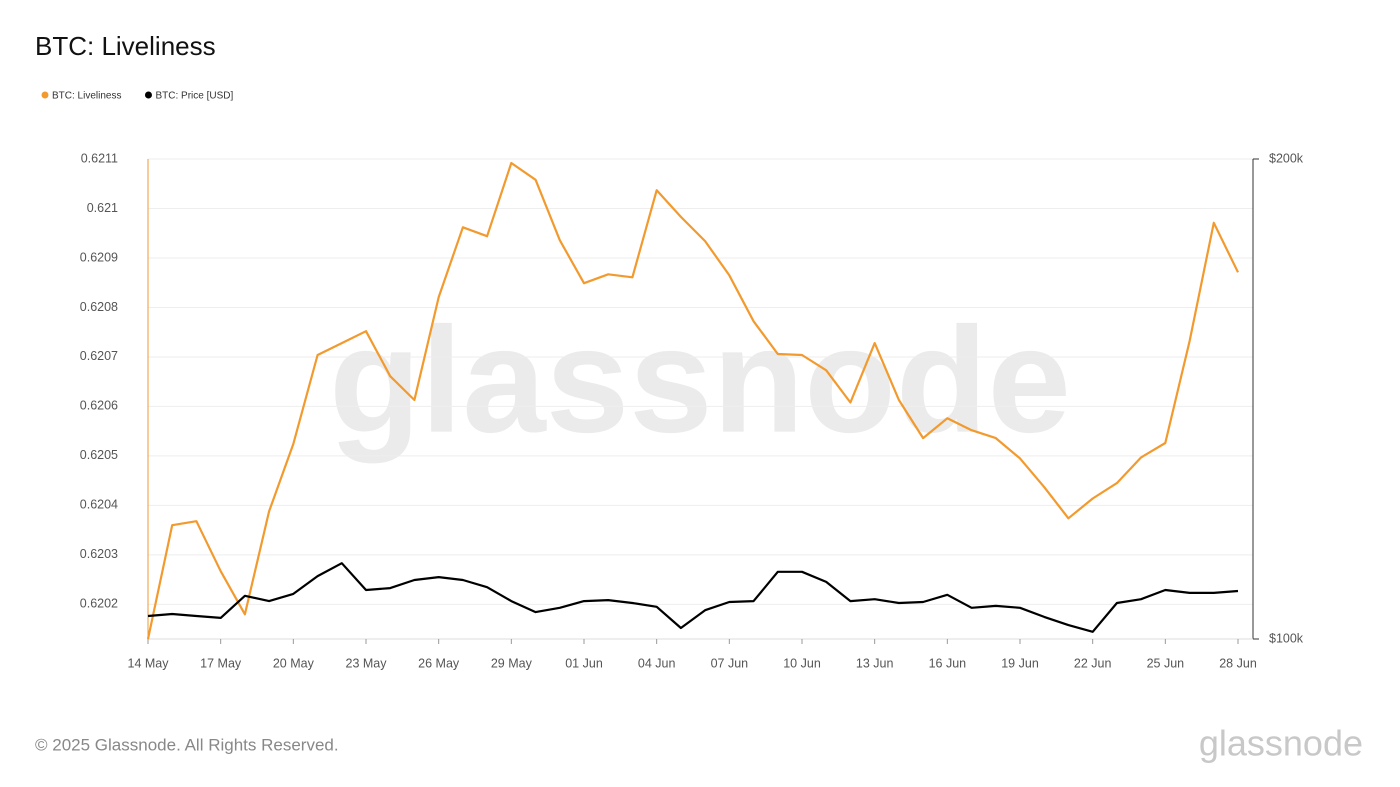 The image size is (1400, 787). What do you see at coordinates (221, 663) in the screenshot?
I see `x-tick-label: 17 May` at bounding box center [221, 663].